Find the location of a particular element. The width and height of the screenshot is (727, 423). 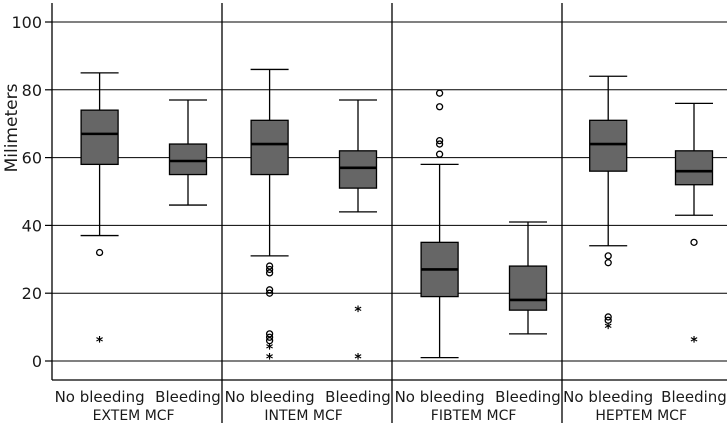

y-axis-label: Milimeters is located at coordinates (12, 127).